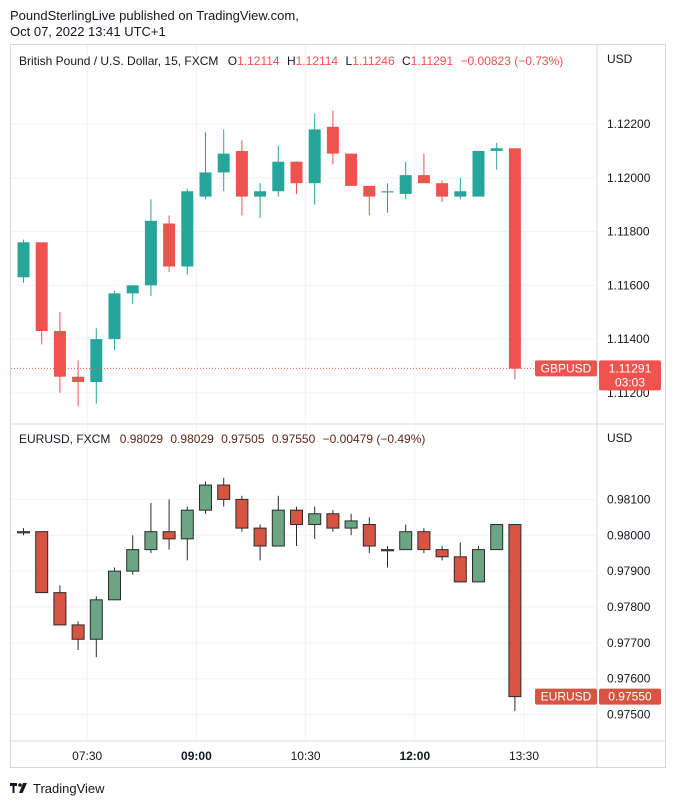  Describe the element at coordinates (142, 439) in the screenshot. I see `eurusd-o-value: 0.98029` at that location.